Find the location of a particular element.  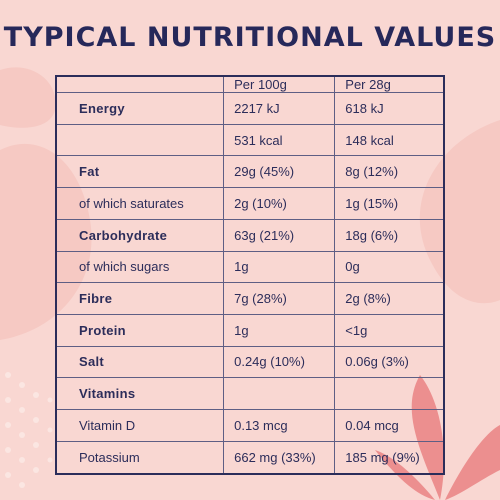

table-row: Fat 29g (45%) 8g (12%) is located at coordinates (250, 172).